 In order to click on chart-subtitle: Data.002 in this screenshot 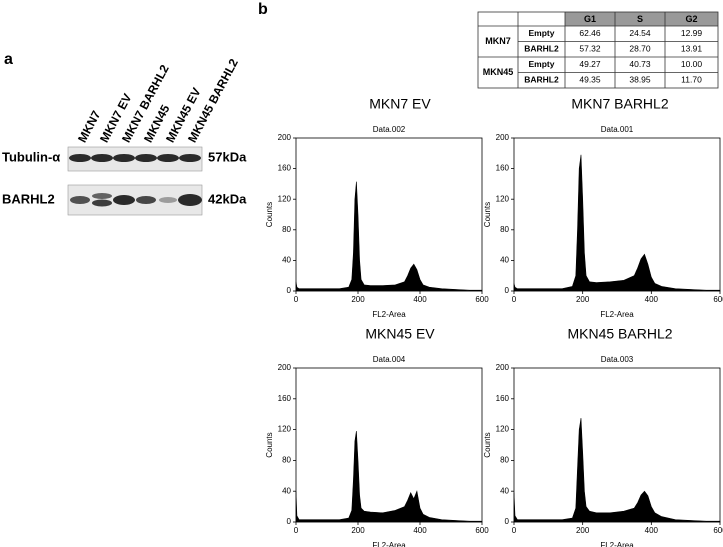, I will do `click(389, 129)`.